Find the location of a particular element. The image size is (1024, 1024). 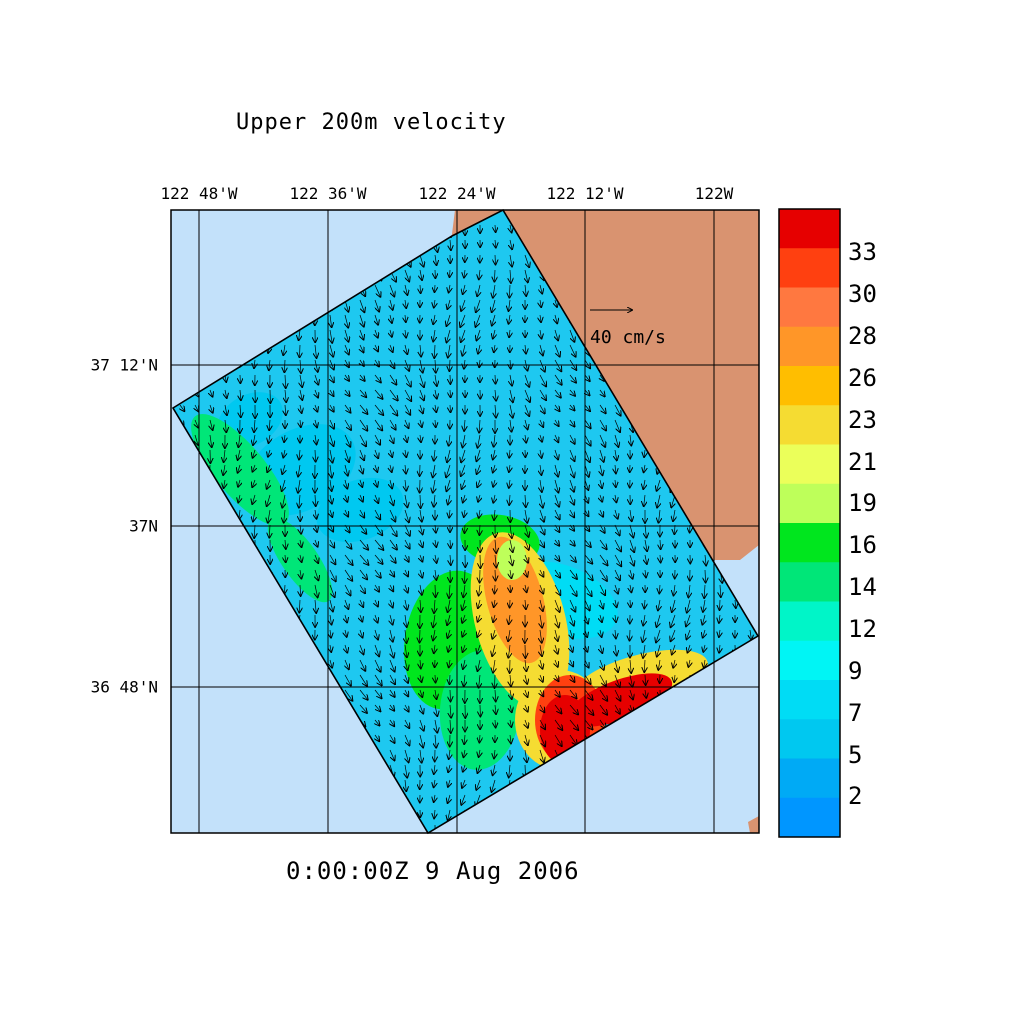

colorbar-label-33: 33 is located at coordinates (862, 252).